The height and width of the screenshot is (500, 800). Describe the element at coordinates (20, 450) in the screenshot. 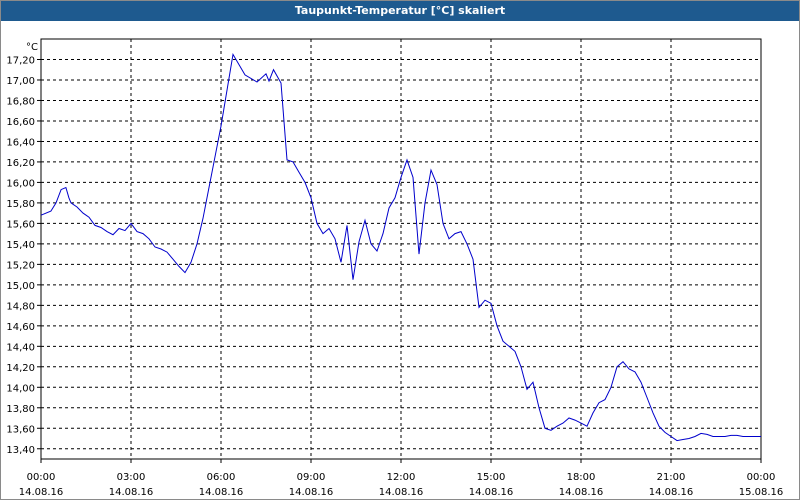

I see `y-tick-label: 13,40` at that location.